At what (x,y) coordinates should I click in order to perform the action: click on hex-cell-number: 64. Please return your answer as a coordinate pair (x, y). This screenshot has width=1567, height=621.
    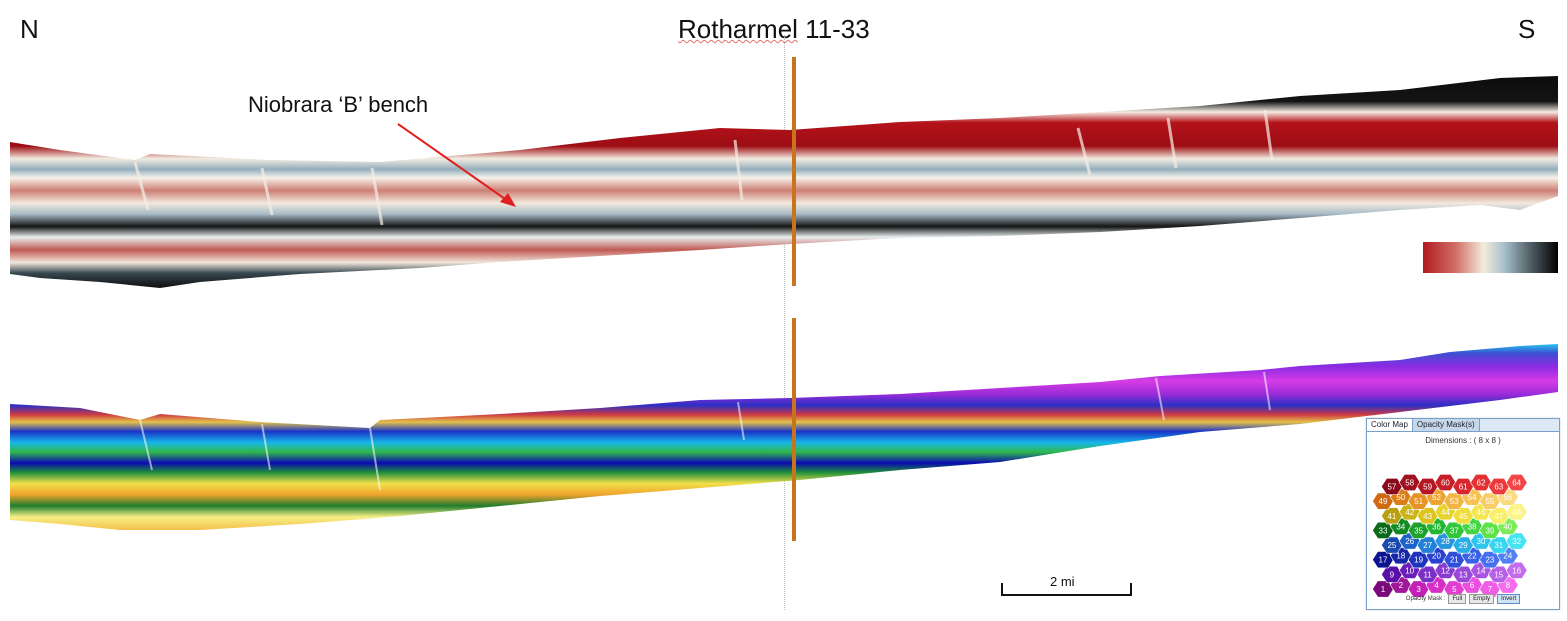
    Looking at the image, I should click on (1516, 483).